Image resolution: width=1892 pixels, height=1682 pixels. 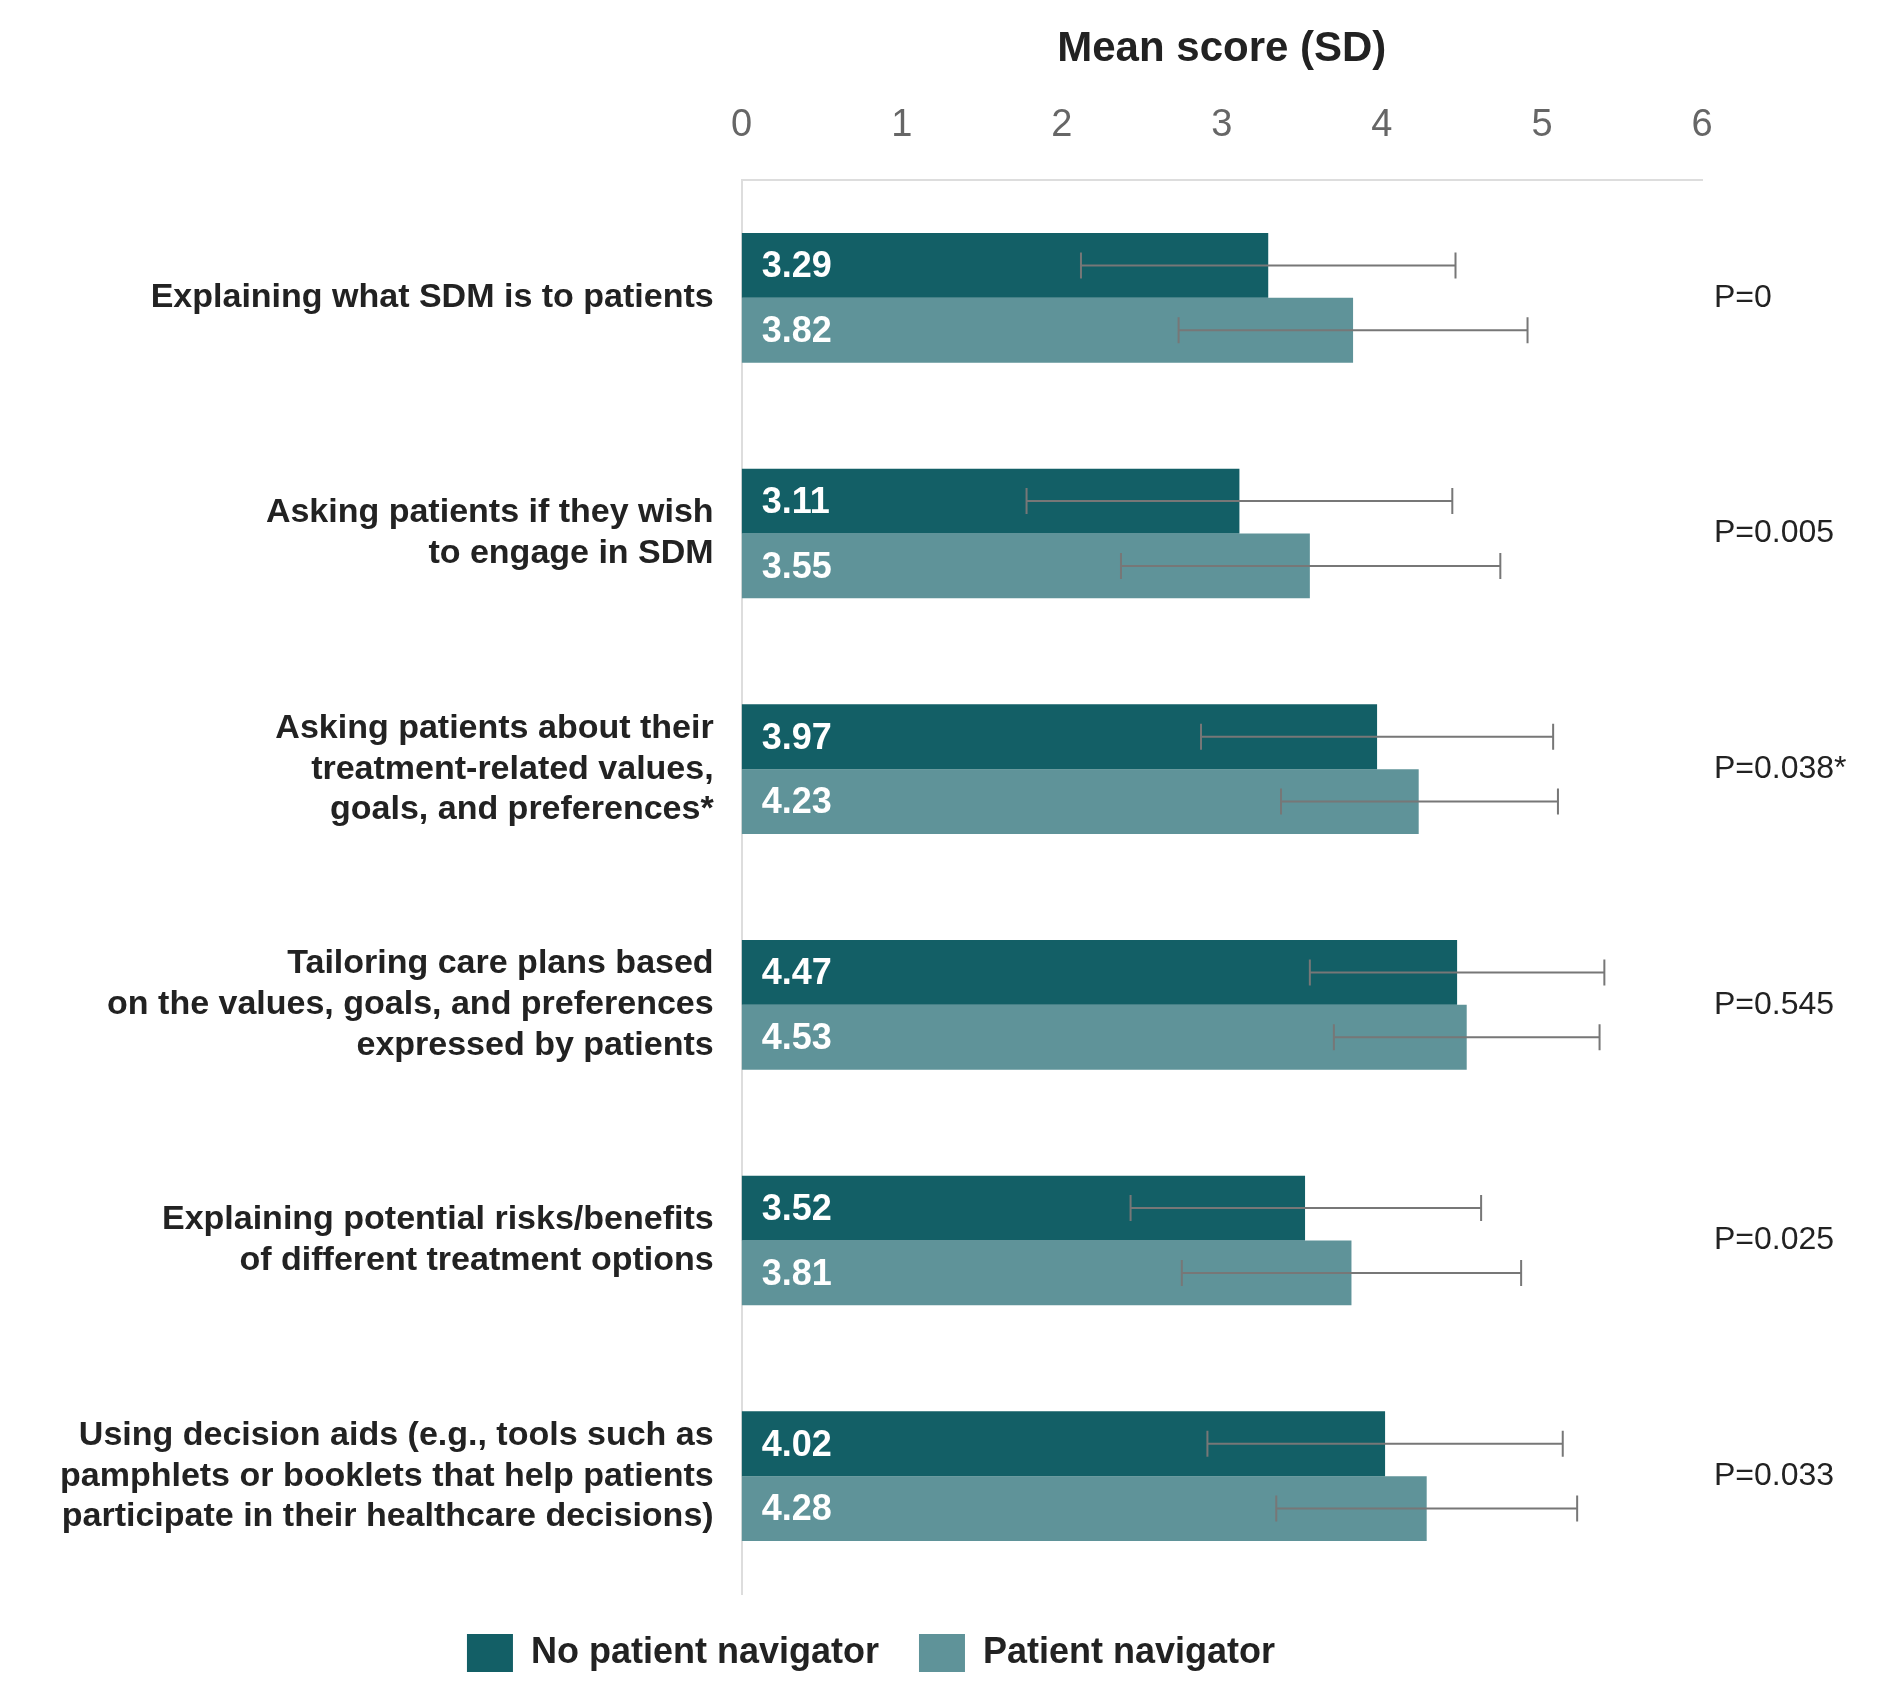 What do you see at coordinates (704, 1650) in the screenshot?
I see `legend-label: No patient navigator` at bounding box center [704, 1650].